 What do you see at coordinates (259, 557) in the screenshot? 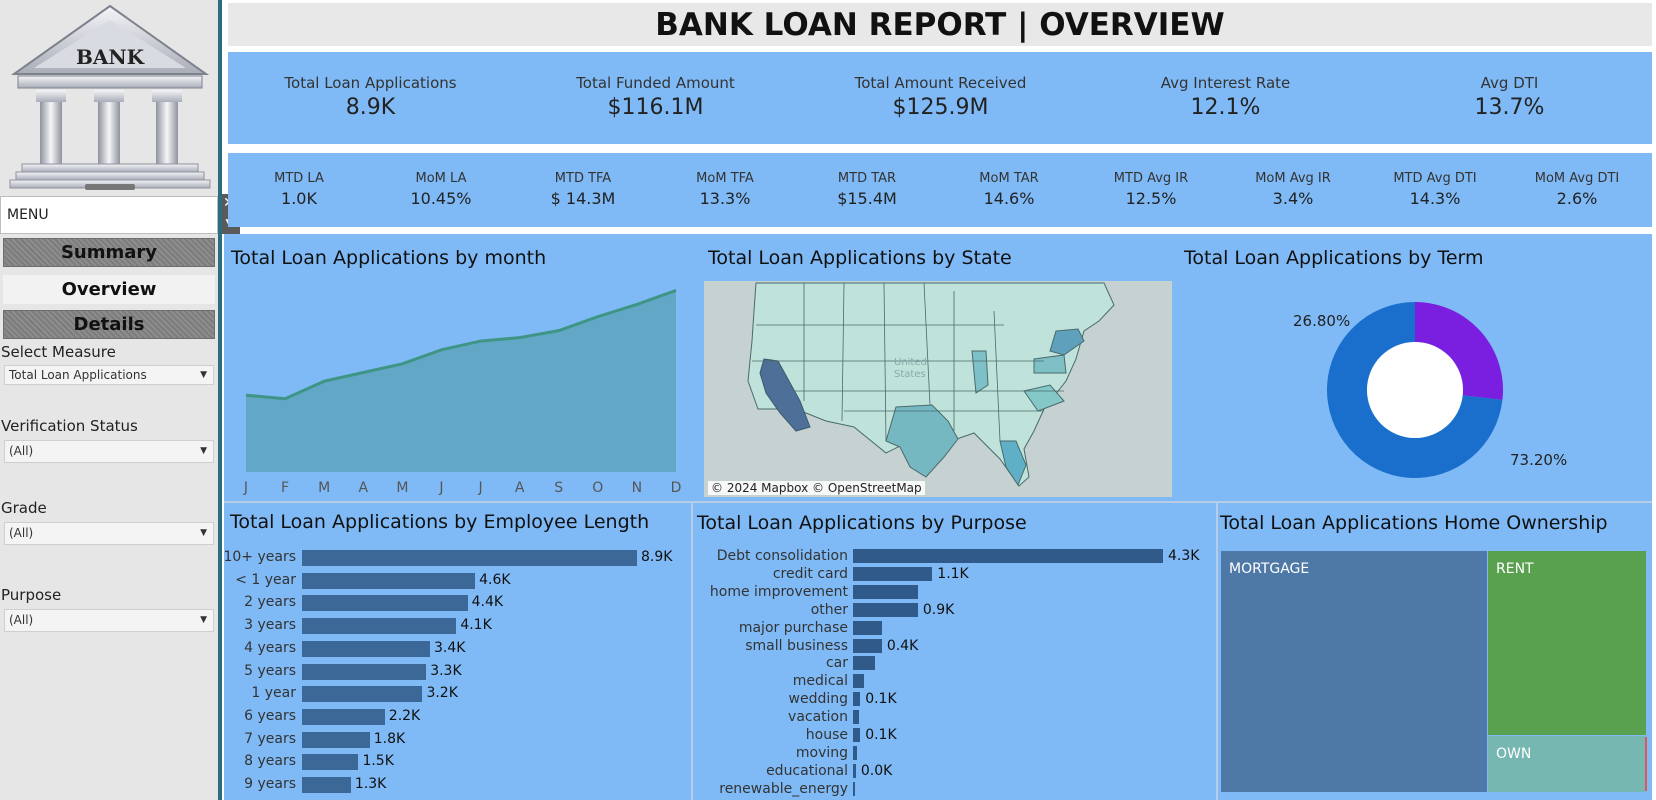
I see `bar-category-label: 10+ years` at bounding box center [259, 557].